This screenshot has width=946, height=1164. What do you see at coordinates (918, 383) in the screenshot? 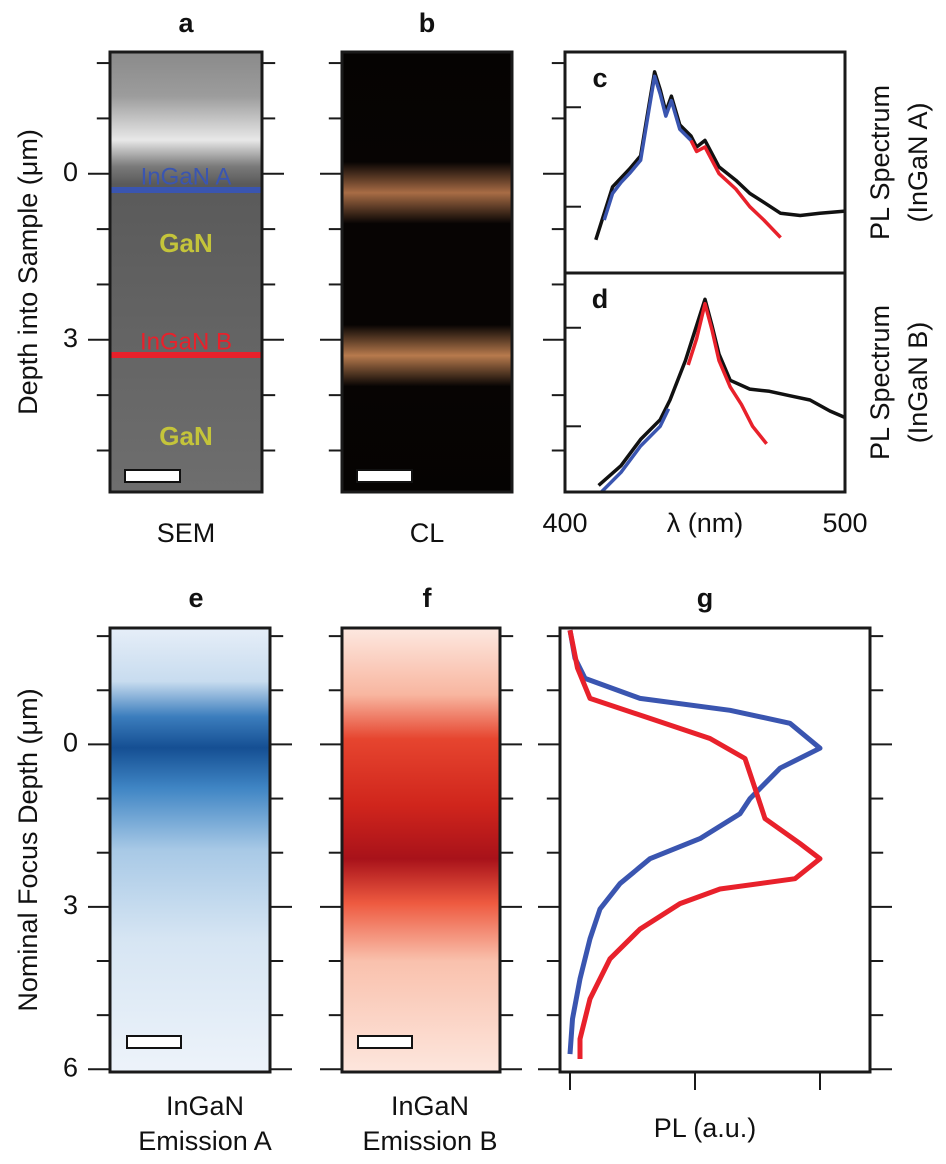
I see `y-axis-label: (InGaN B)` at bounding box center [918, 383].